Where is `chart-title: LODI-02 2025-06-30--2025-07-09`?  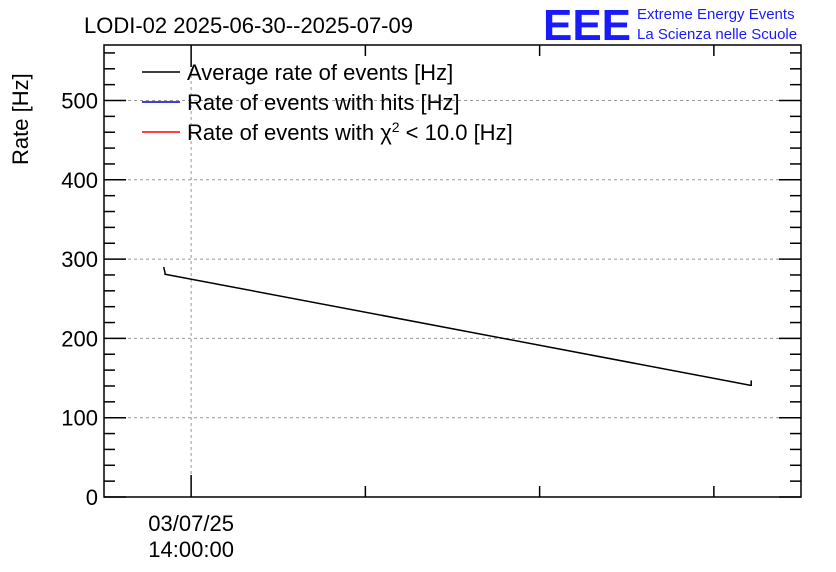
chart-title: LODI-02 2025-06-30--2025-07-09 is located at coordinates (248, 25).